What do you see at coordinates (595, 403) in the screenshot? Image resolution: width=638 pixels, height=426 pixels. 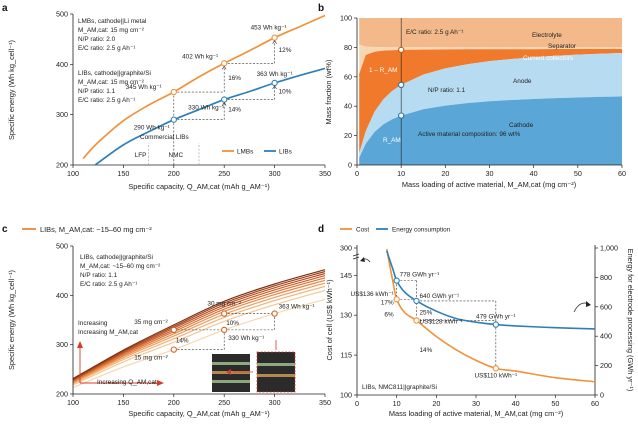 I see `panel-d-x-tick-label: 60` at bounding box center [595, 403].